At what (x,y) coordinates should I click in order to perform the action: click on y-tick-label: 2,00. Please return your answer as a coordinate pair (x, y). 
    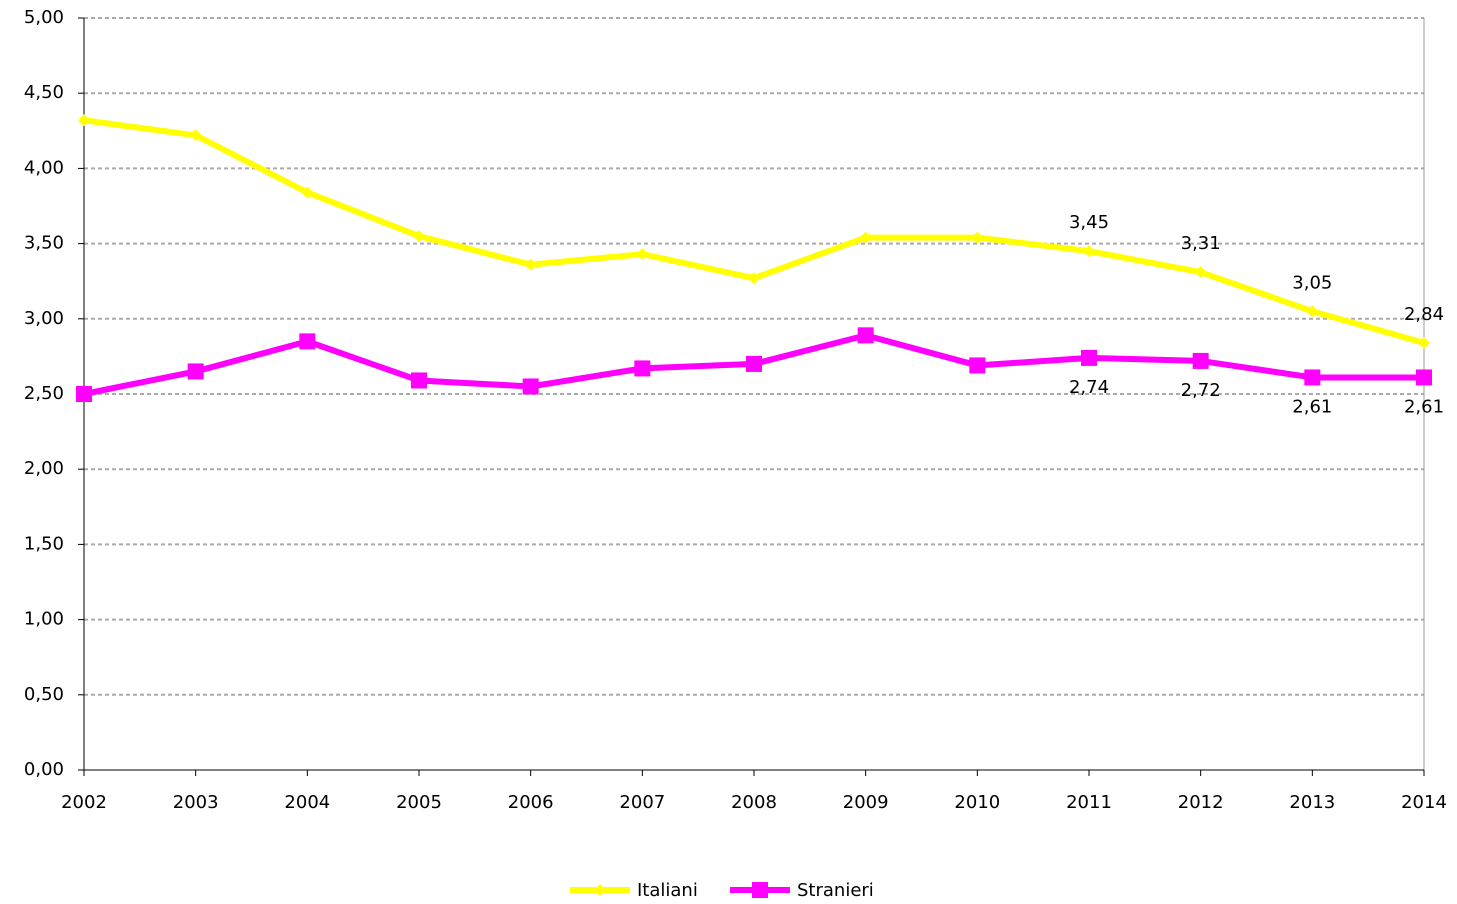
    Looking at the image, I should click on (44, 468).